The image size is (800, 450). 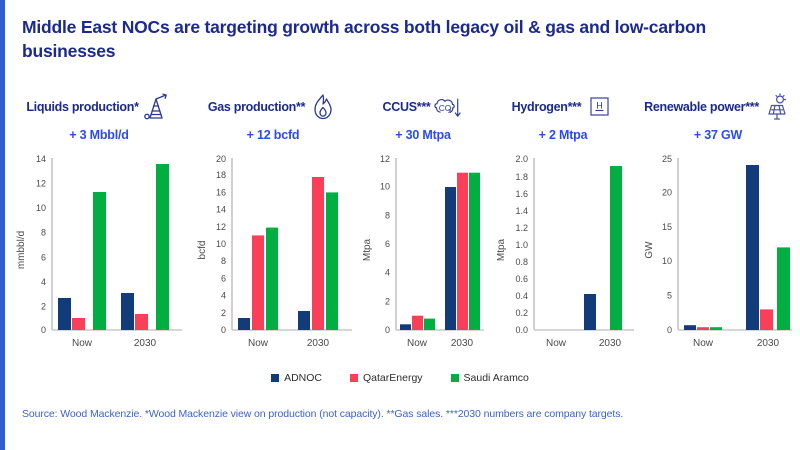 What do you see at coordinates (563, 135) in the screenshot?
I see `panel-delta-value: + 2 Mtpa` at bounding box center [563, 135].